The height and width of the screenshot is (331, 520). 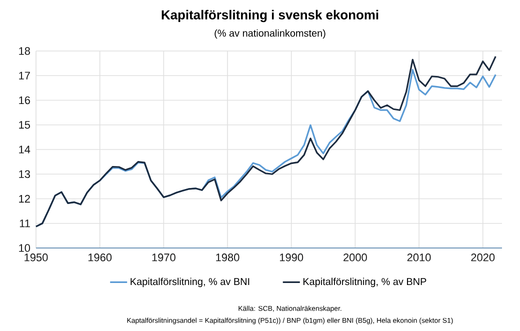 I want to click on y-tick-label: 12, so click(x=24, y=198).